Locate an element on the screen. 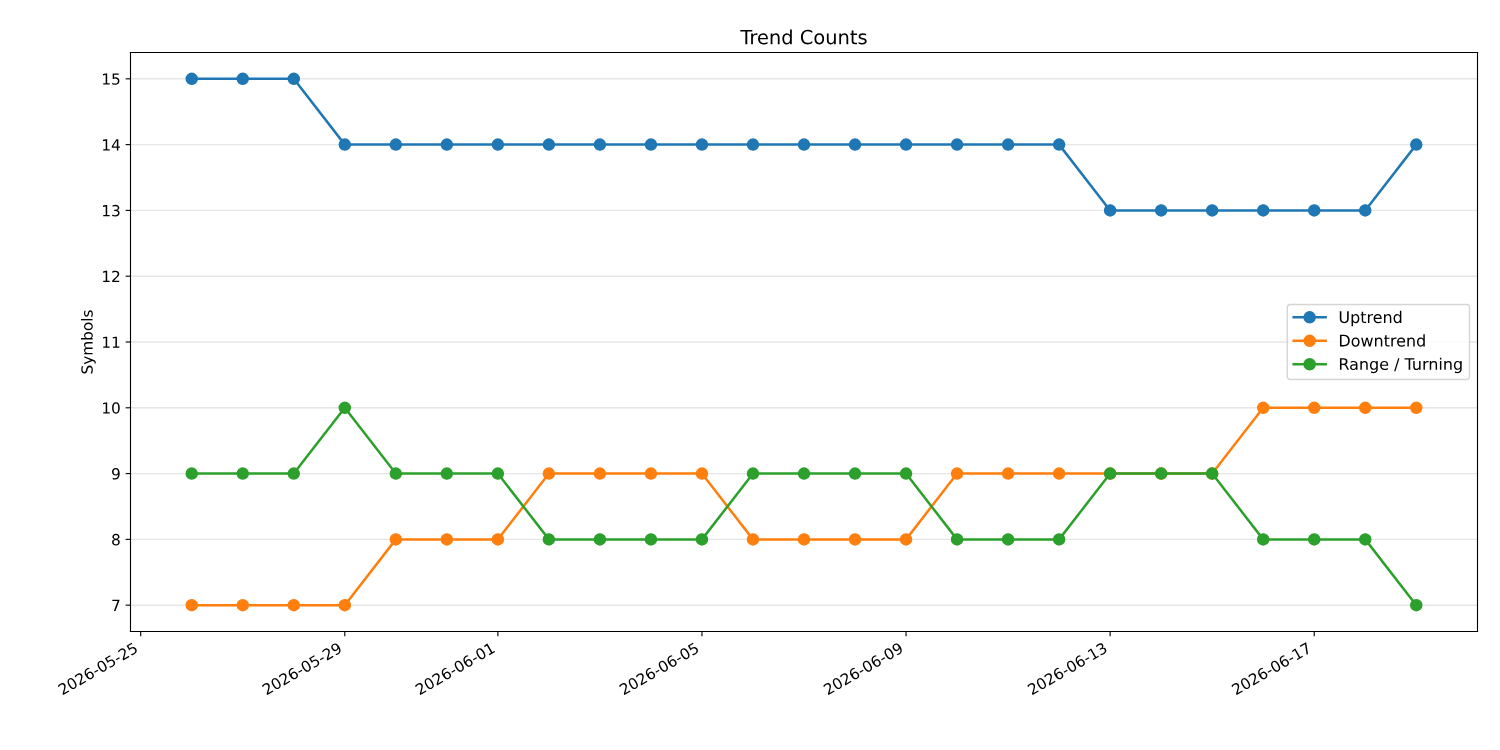 The height and width of the screenshot is (750, 1500). y-tick-label: 13 is located at coordinates (111, 210).